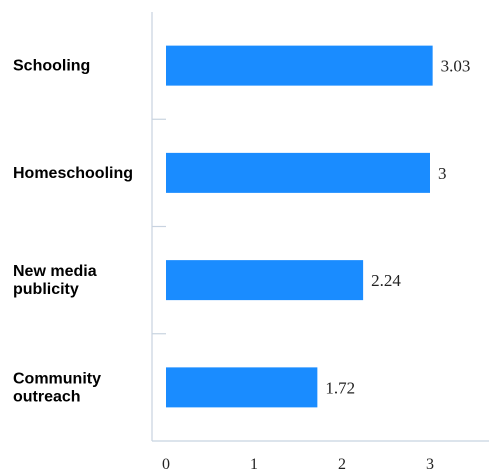  Describe the element at coordinates (298, 464) in the screenshot. I see `x-tick-labels: 0 1 2 3` at that location.